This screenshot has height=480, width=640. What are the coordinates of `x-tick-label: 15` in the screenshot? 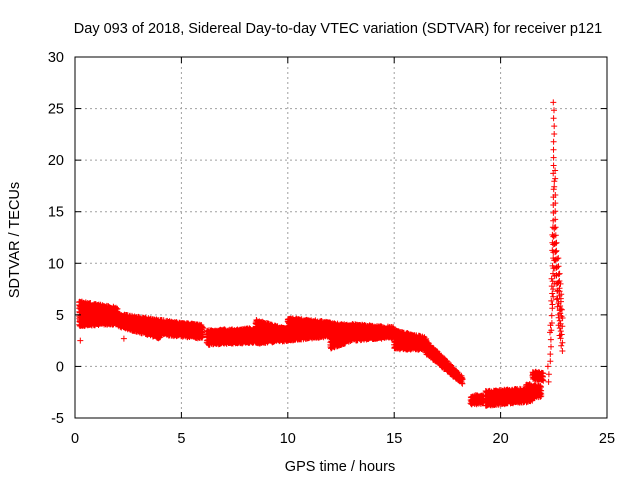 It's located at (394, 439).